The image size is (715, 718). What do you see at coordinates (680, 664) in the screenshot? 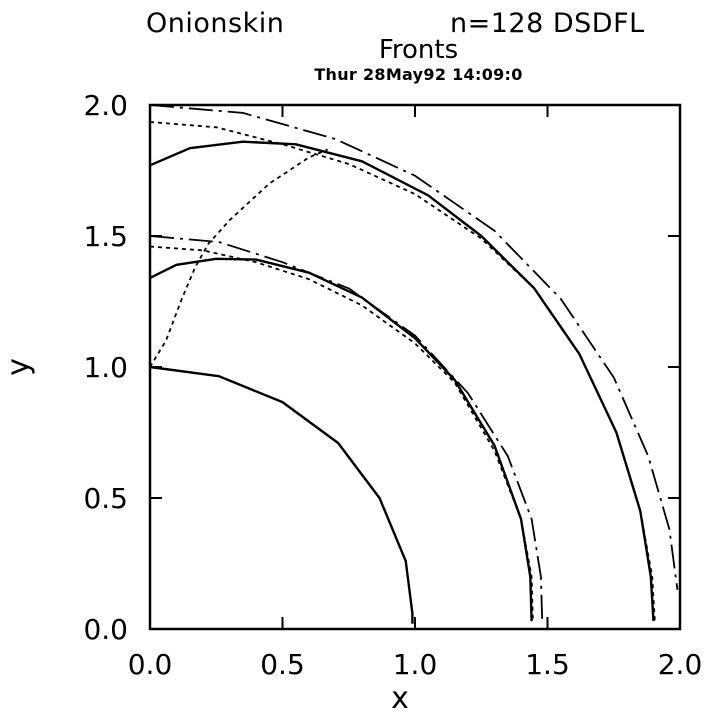
I see `x-tick-label: 2.0` at bounding box center [680, 664].